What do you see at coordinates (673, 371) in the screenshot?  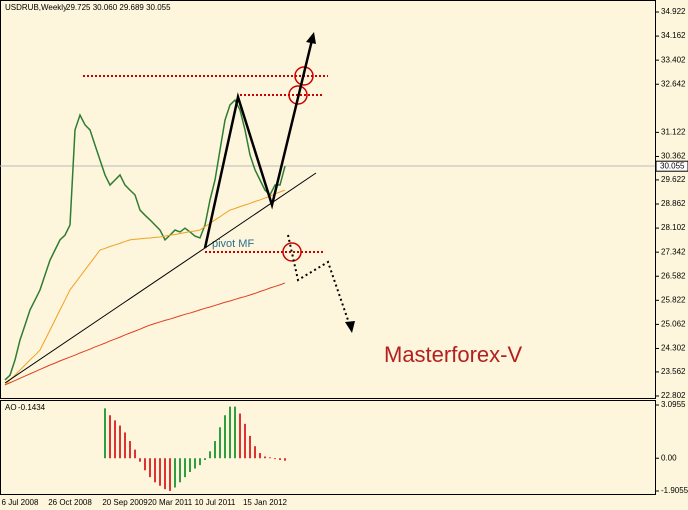 I see `y-tick-label: 23.562` at bounding box center [673, 371].